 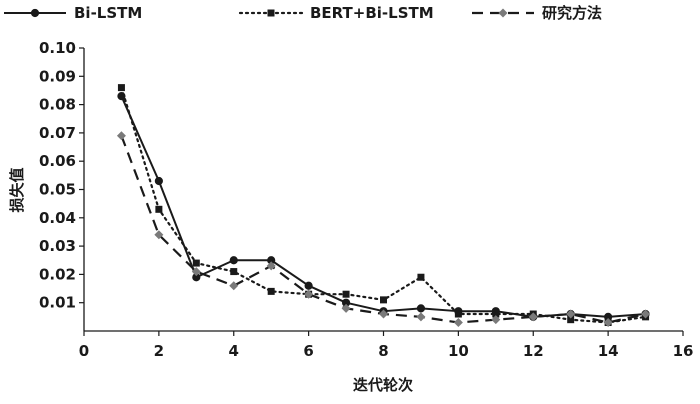 I want to click on y-tick-label: 0.09, so click(x=57, y=76).